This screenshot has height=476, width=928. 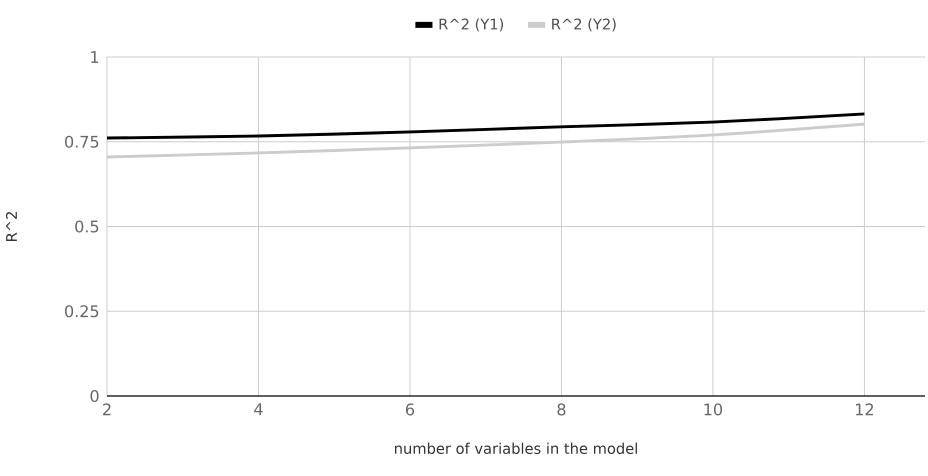 I want to click on y-tick-label: 0, so click(x=94, y=396).